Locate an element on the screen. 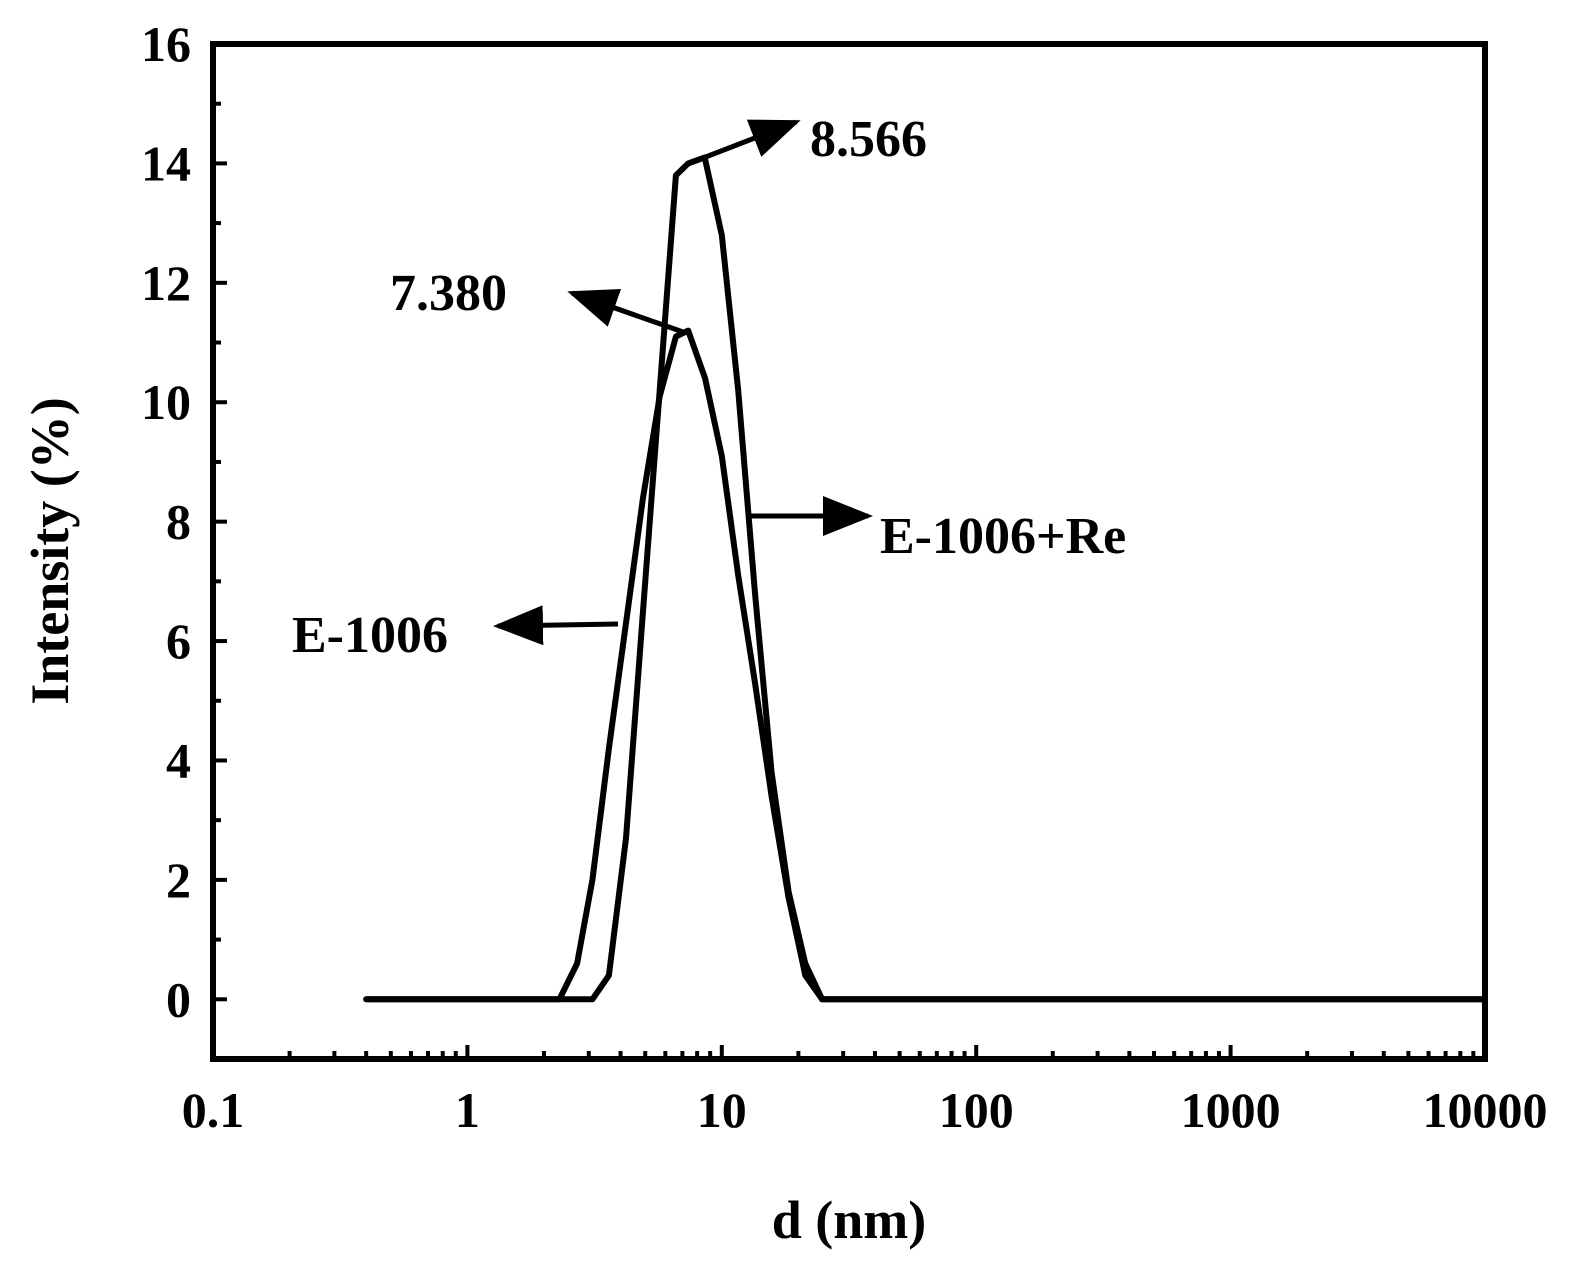 Image resolution: width=1577 pixels, height=1273 pixels. annotation-e1006-label: E-1006 is located at coordinates (370, 635).